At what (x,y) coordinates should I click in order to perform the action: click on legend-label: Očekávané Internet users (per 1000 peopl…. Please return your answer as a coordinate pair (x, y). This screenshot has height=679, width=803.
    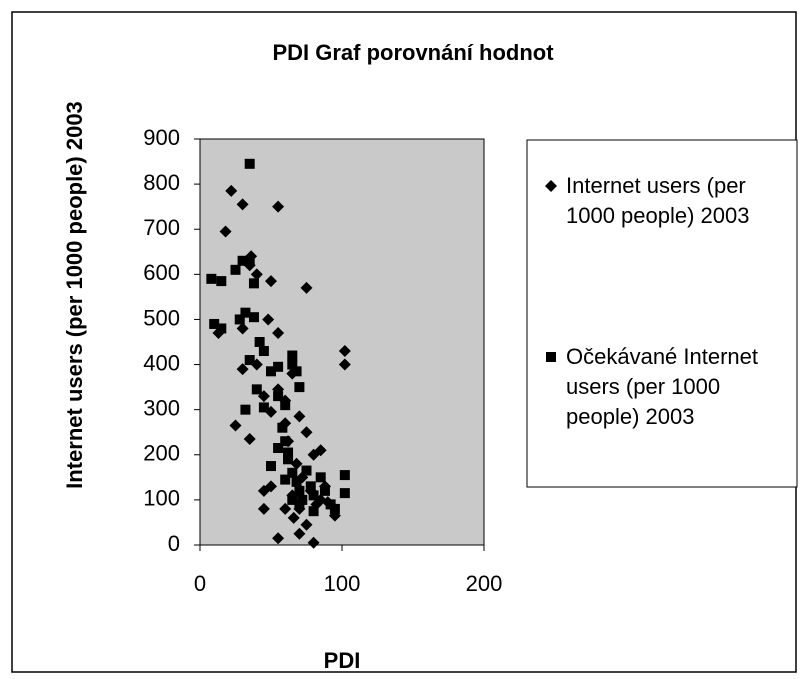
    Looking at the image, I should click on (662, 386).